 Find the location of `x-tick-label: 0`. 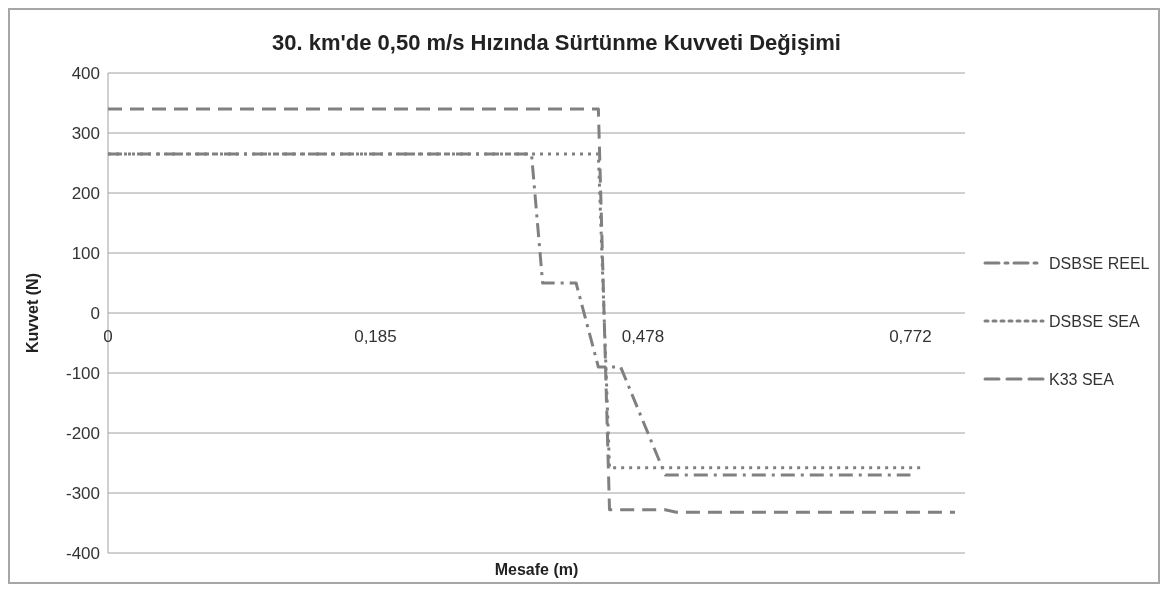

x-tick-label: 0 is located at coordinates (108, 336).